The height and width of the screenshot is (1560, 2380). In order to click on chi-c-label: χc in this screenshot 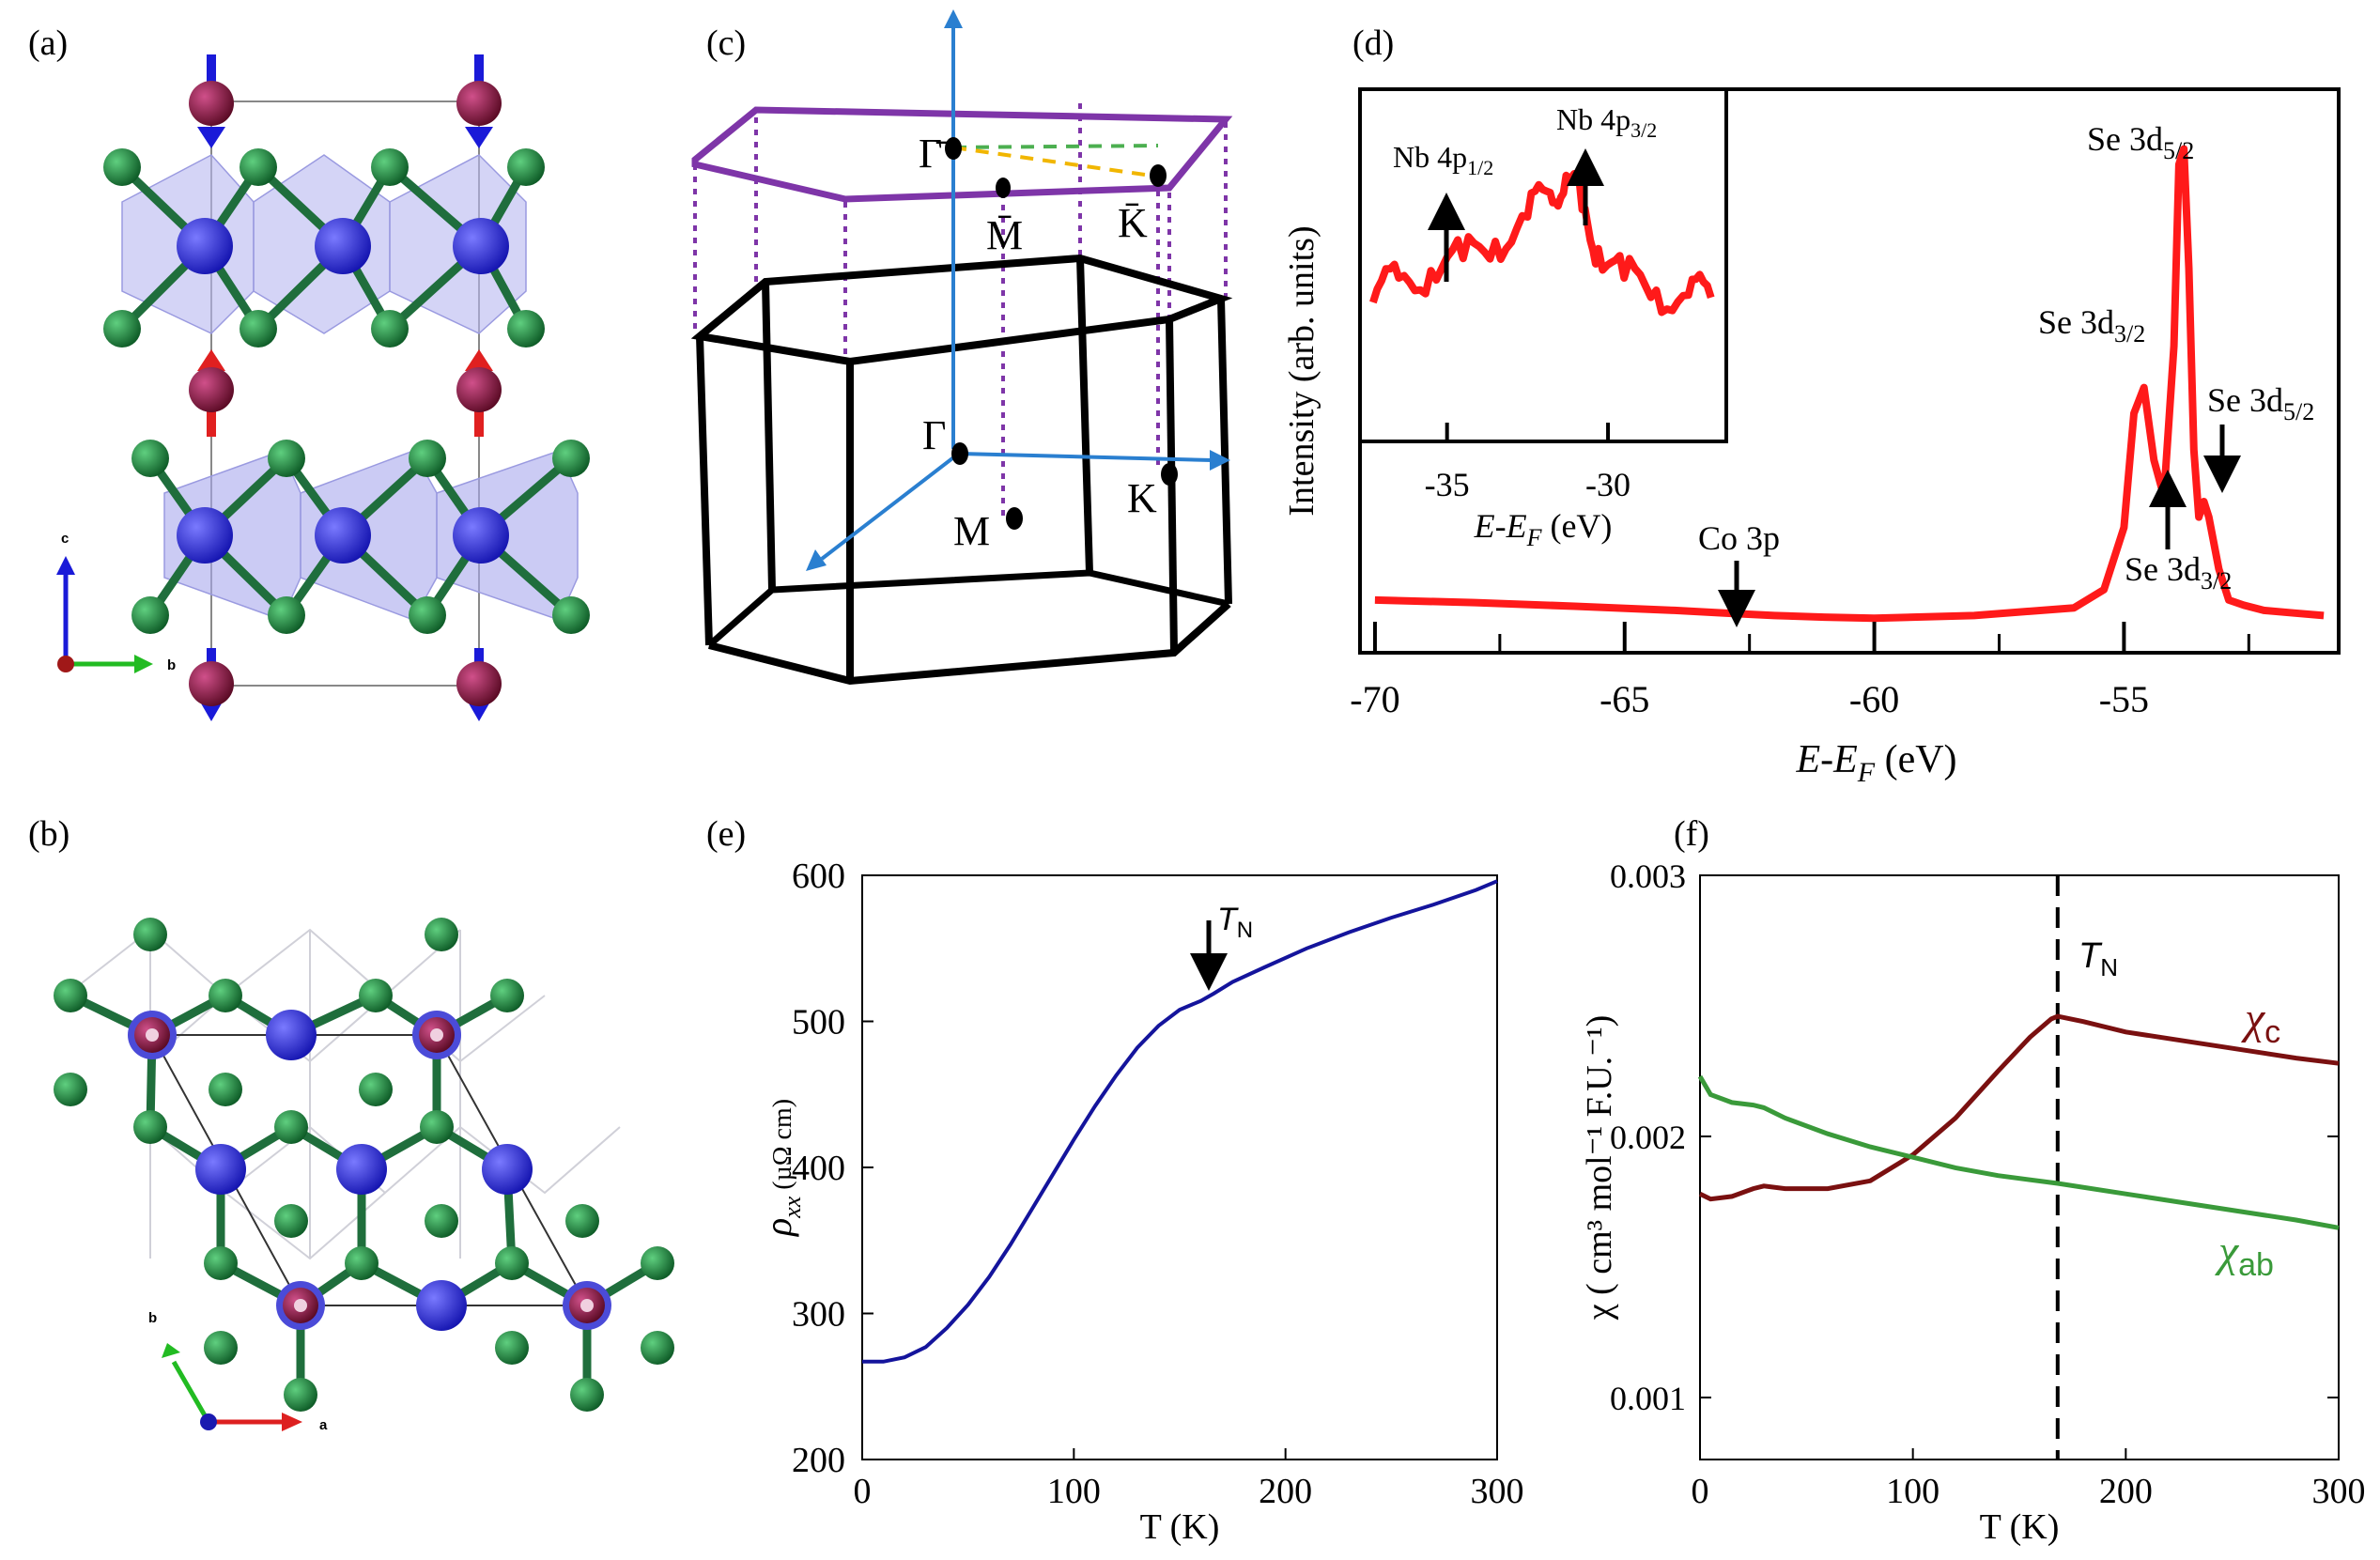, I will do `click(2260, 1022)`.